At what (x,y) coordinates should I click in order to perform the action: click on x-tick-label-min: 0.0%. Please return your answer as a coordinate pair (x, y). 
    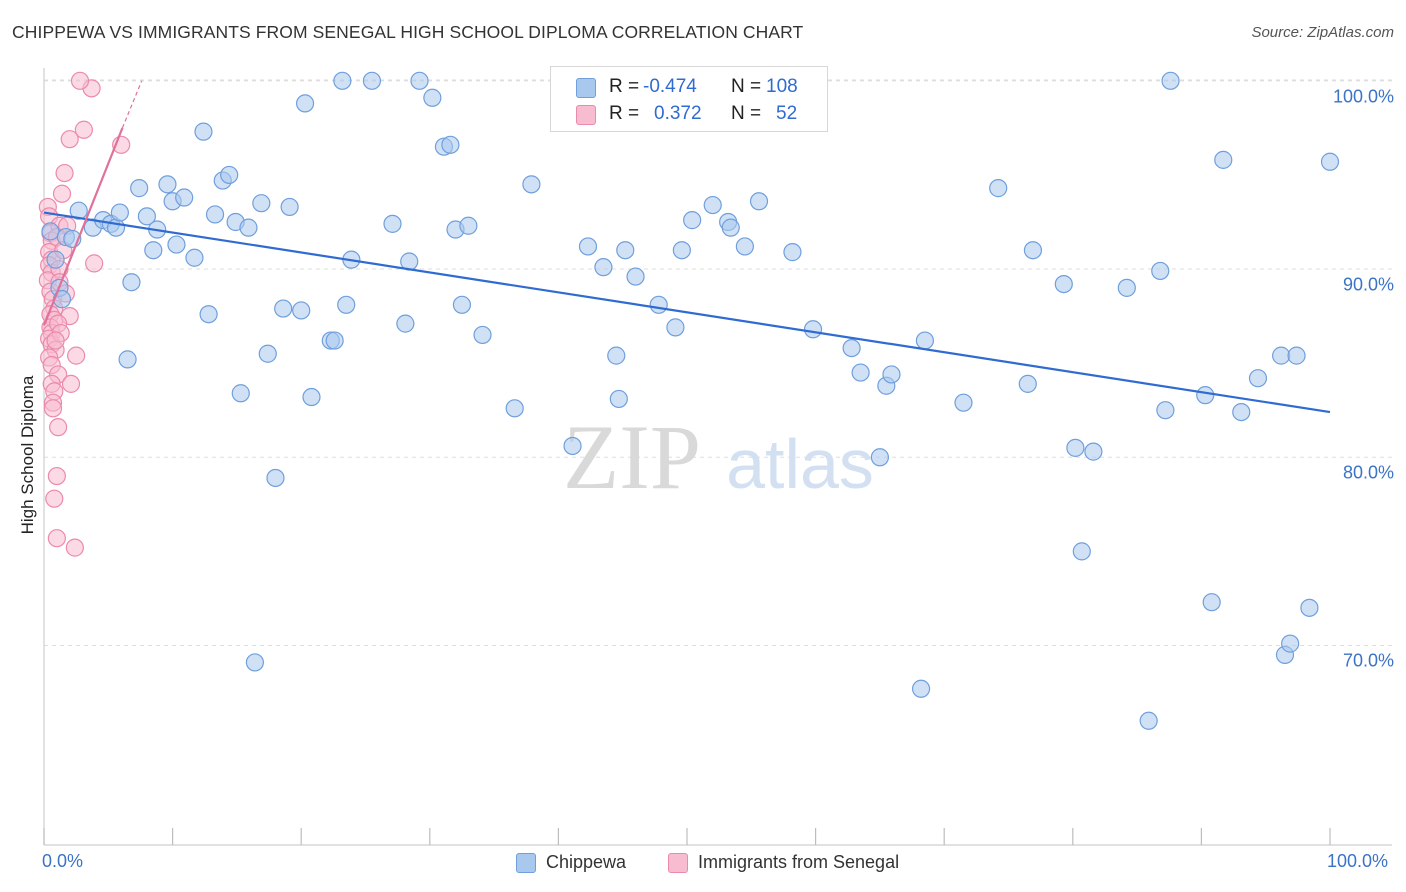
    Looking at the image, I should click on (63, 861).